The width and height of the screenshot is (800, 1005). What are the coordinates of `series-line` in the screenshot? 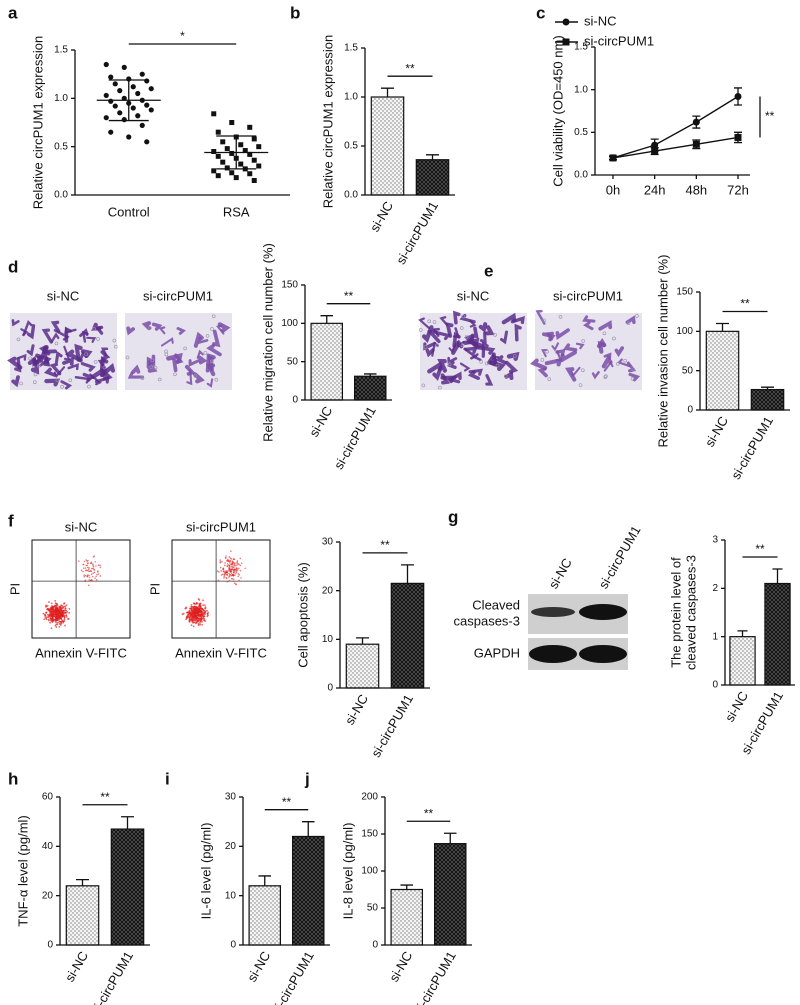 It's located at (675, 147).